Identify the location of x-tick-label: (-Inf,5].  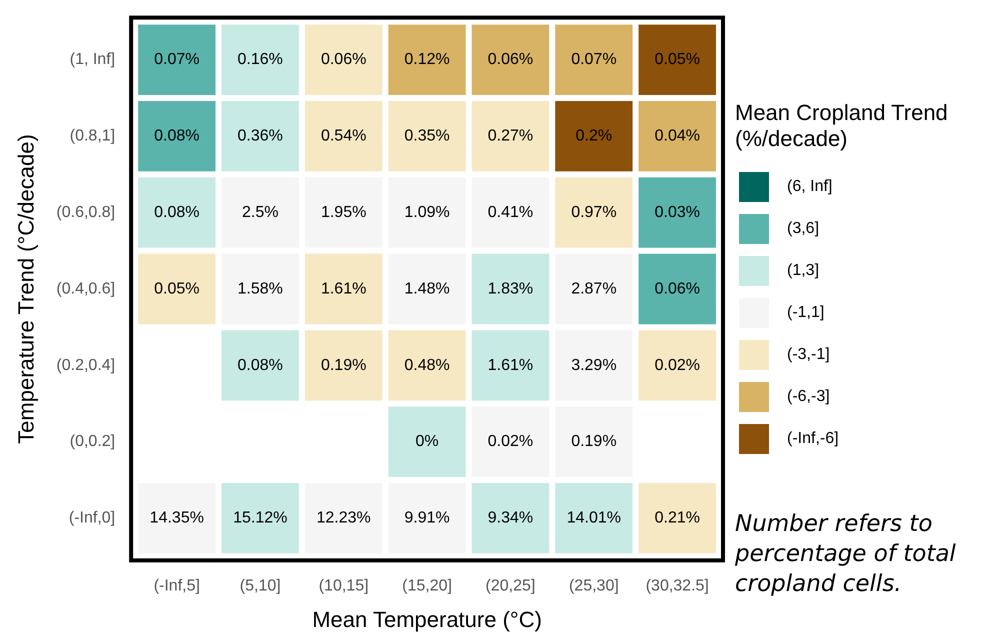
(177, 585).